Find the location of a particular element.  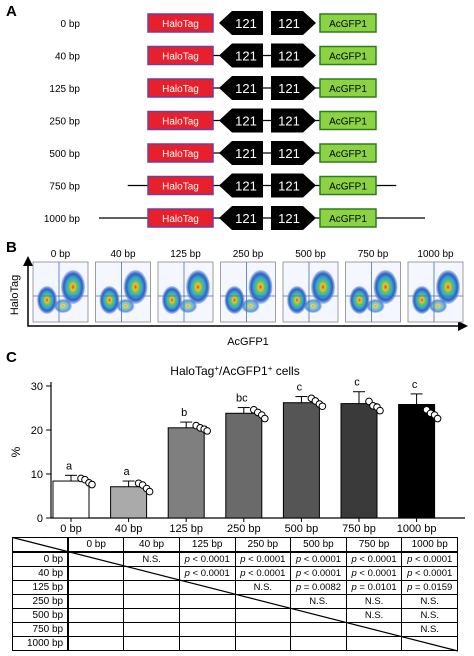

y-axis-label: % is located at coordinates (16, 451).